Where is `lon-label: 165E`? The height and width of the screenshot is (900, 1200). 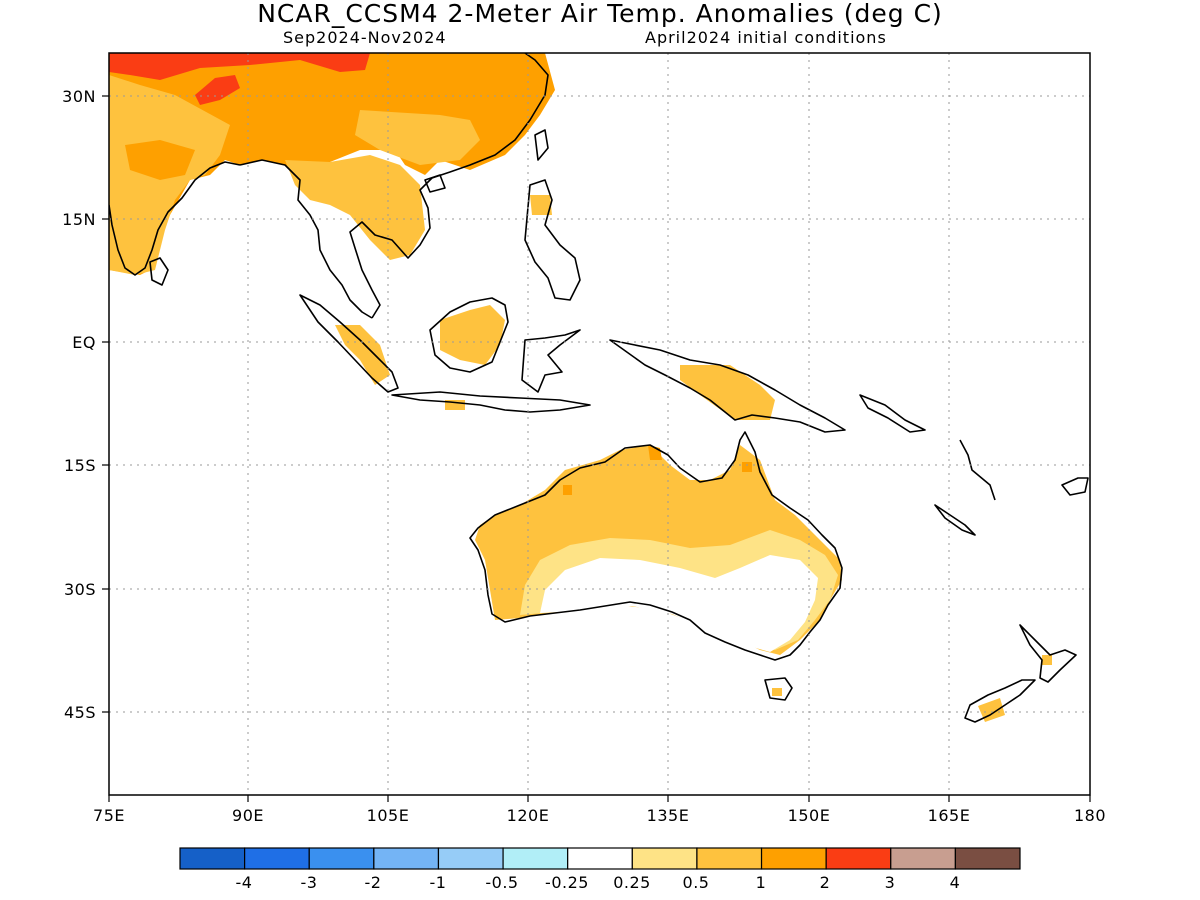 lon-label: 165E is located at coordinates (949, 815).